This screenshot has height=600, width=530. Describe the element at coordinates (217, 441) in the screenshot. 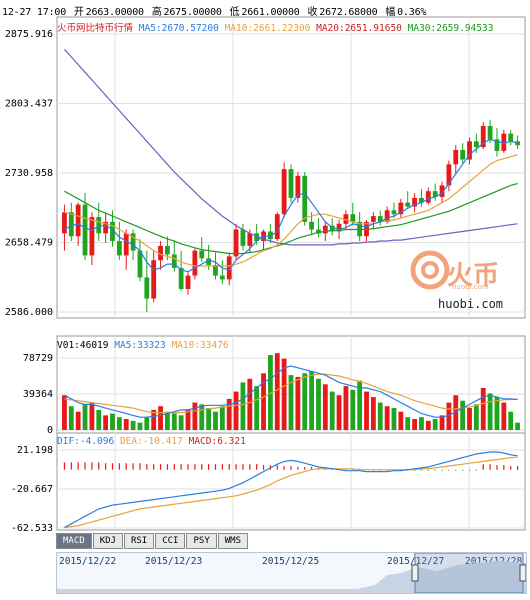

I see `macd-value: MACD:6.321` at that location.